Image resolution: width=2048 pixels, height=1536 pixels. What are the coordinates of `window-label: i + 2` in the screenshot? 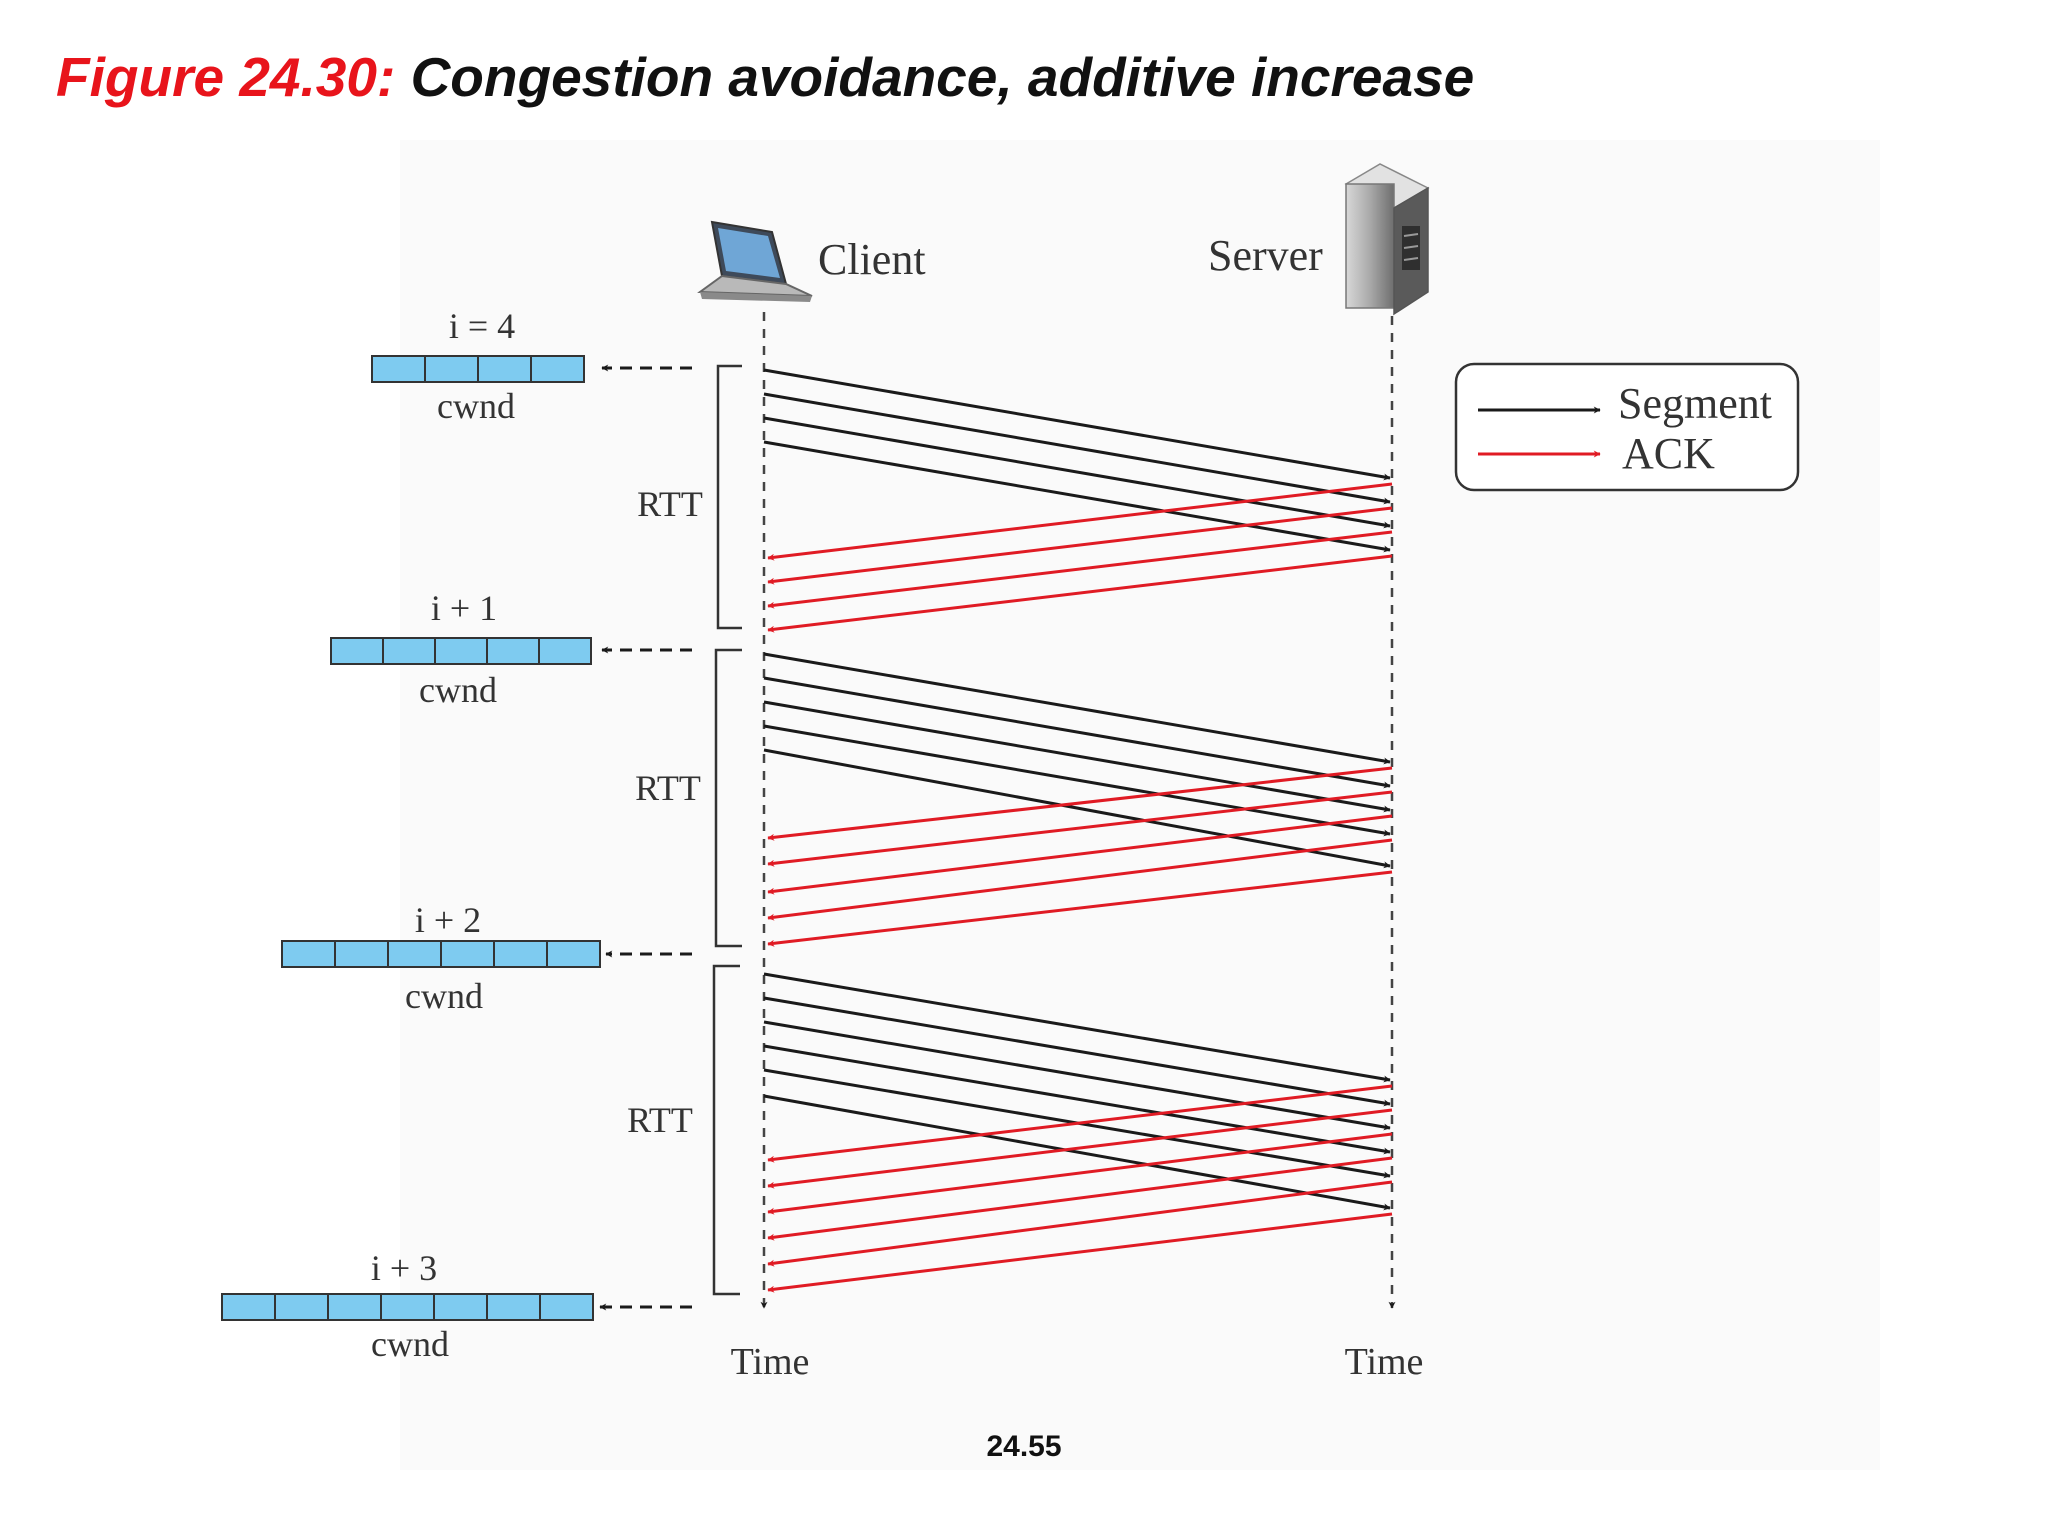 It's located at (448, 920).